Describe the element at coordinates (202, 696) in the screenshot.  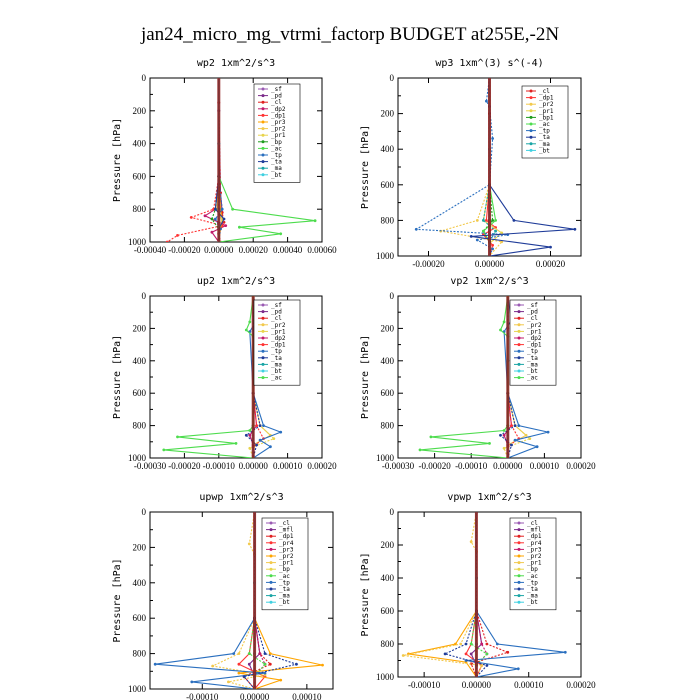
I see `x-tick-label: -0.00010` at that location.